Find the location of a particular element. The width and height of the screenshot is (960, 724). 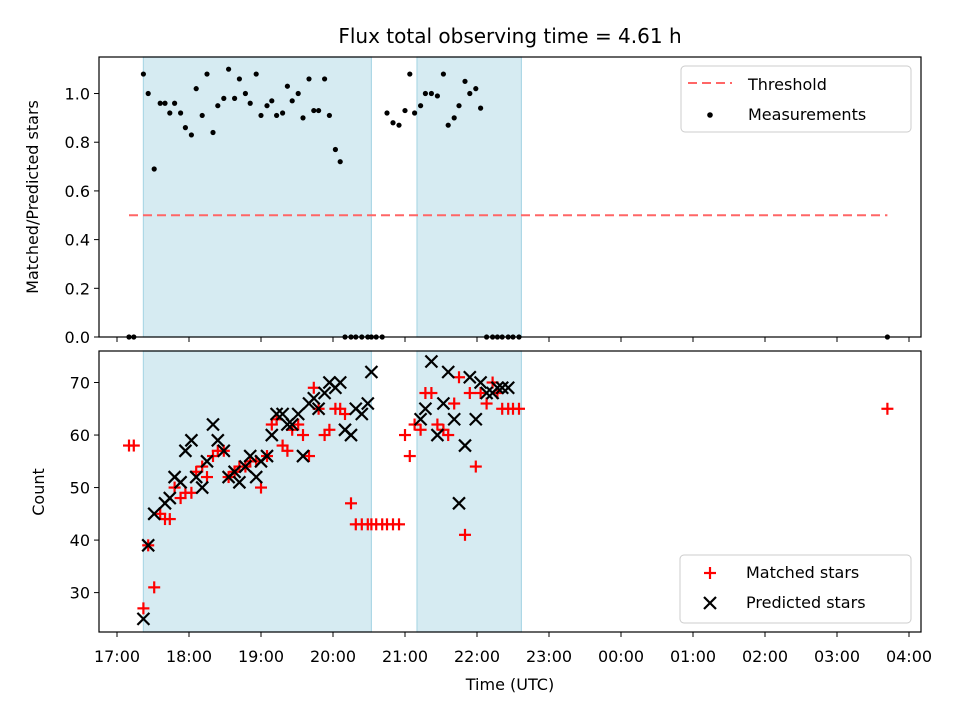

x-tick-label: 20:00 is located at coordinates (333, 656).